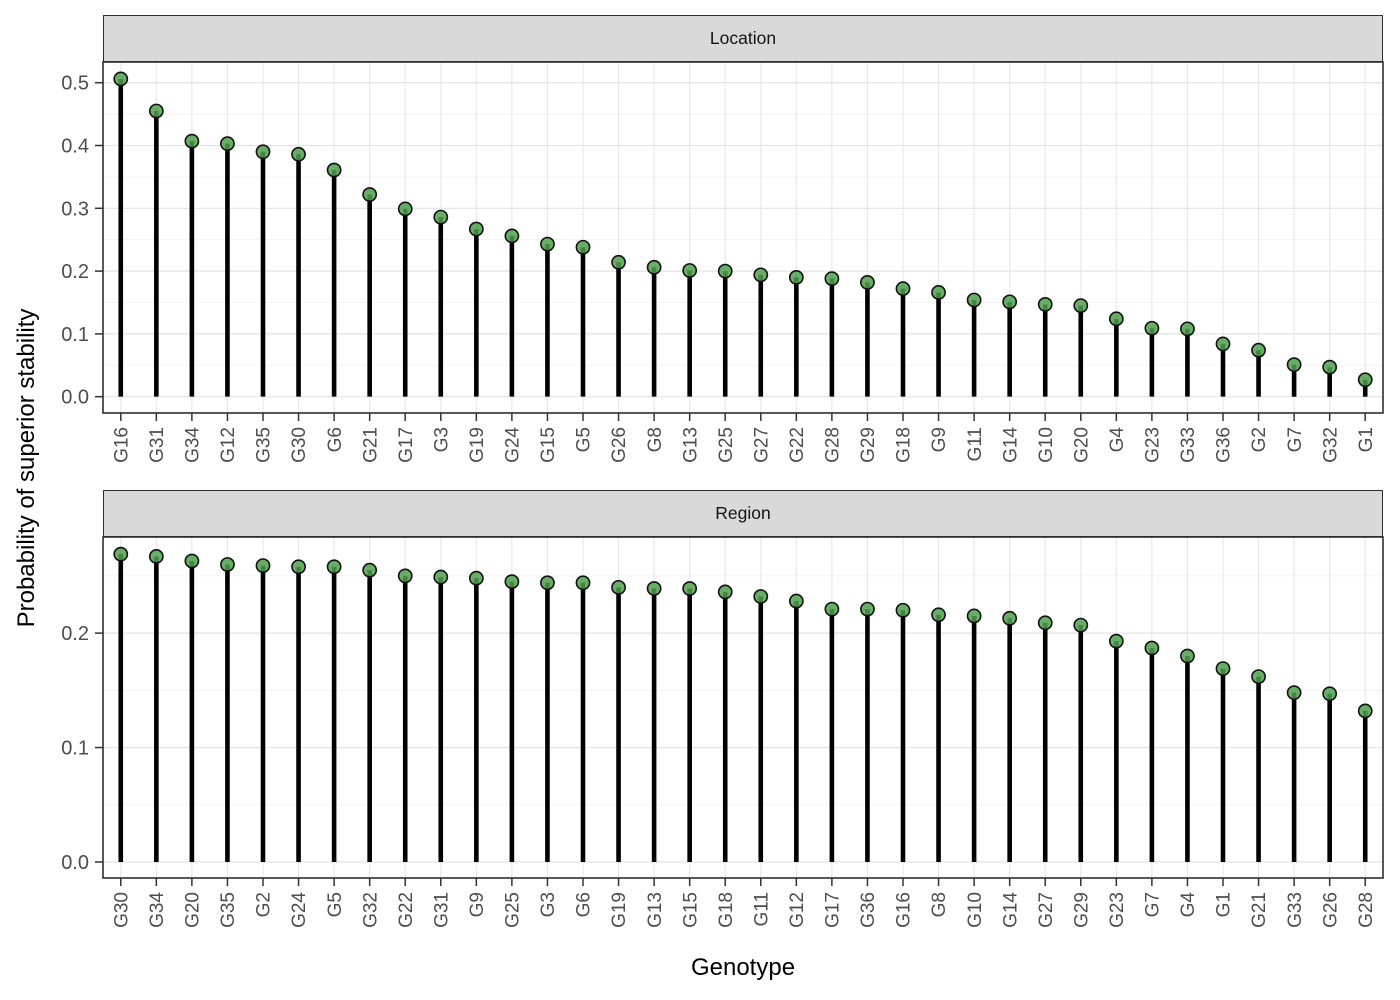 This screenshot has width=1400, height=1000. Describe the element at coordinates (939, 904) in the screenshot. I see `x-tick-label: G8` at that location.